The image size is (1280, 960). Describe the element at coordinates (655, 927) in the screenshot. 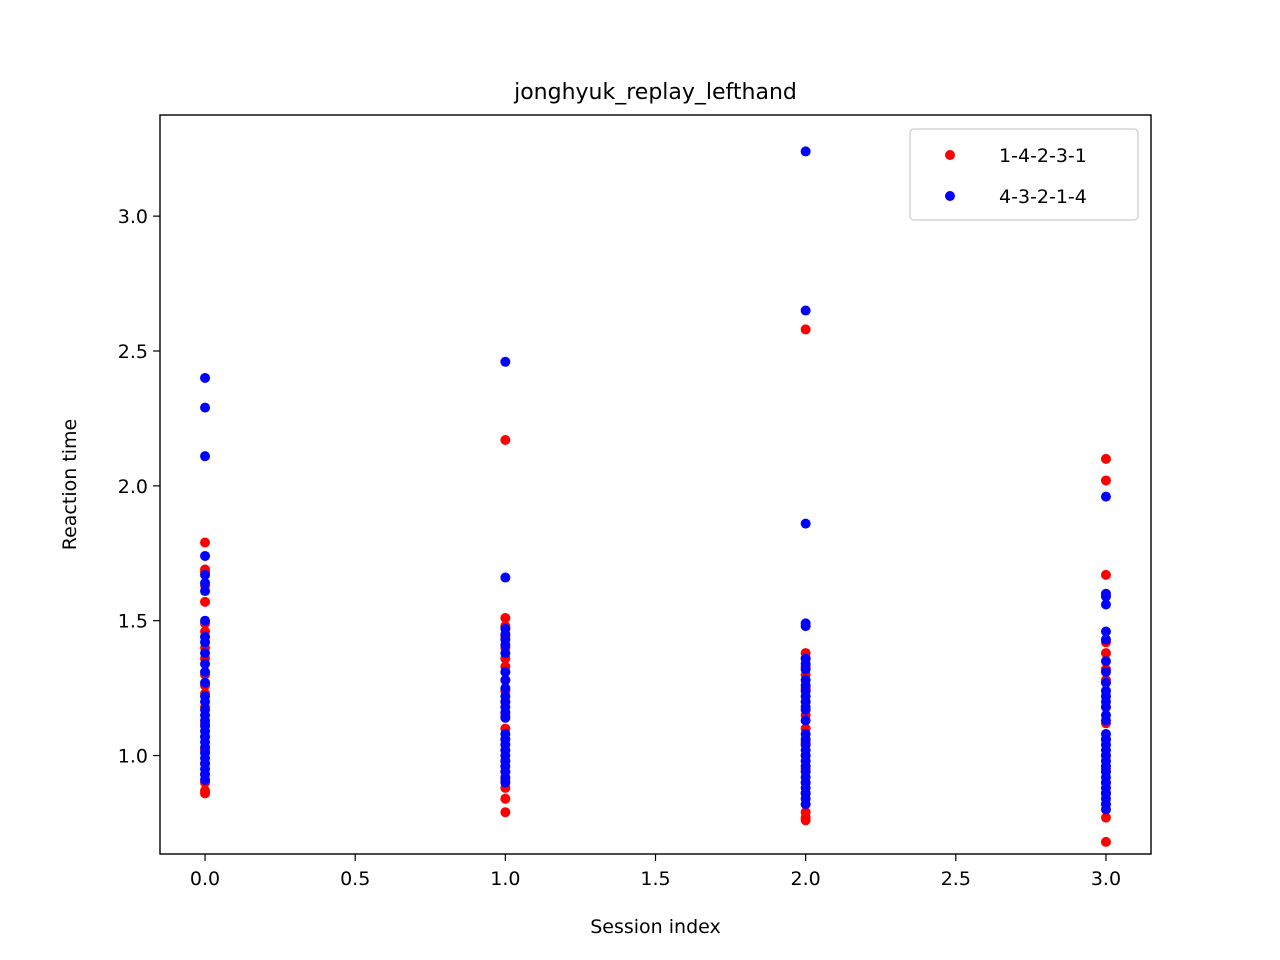

I see `x-axis-label: Session index` at that location.